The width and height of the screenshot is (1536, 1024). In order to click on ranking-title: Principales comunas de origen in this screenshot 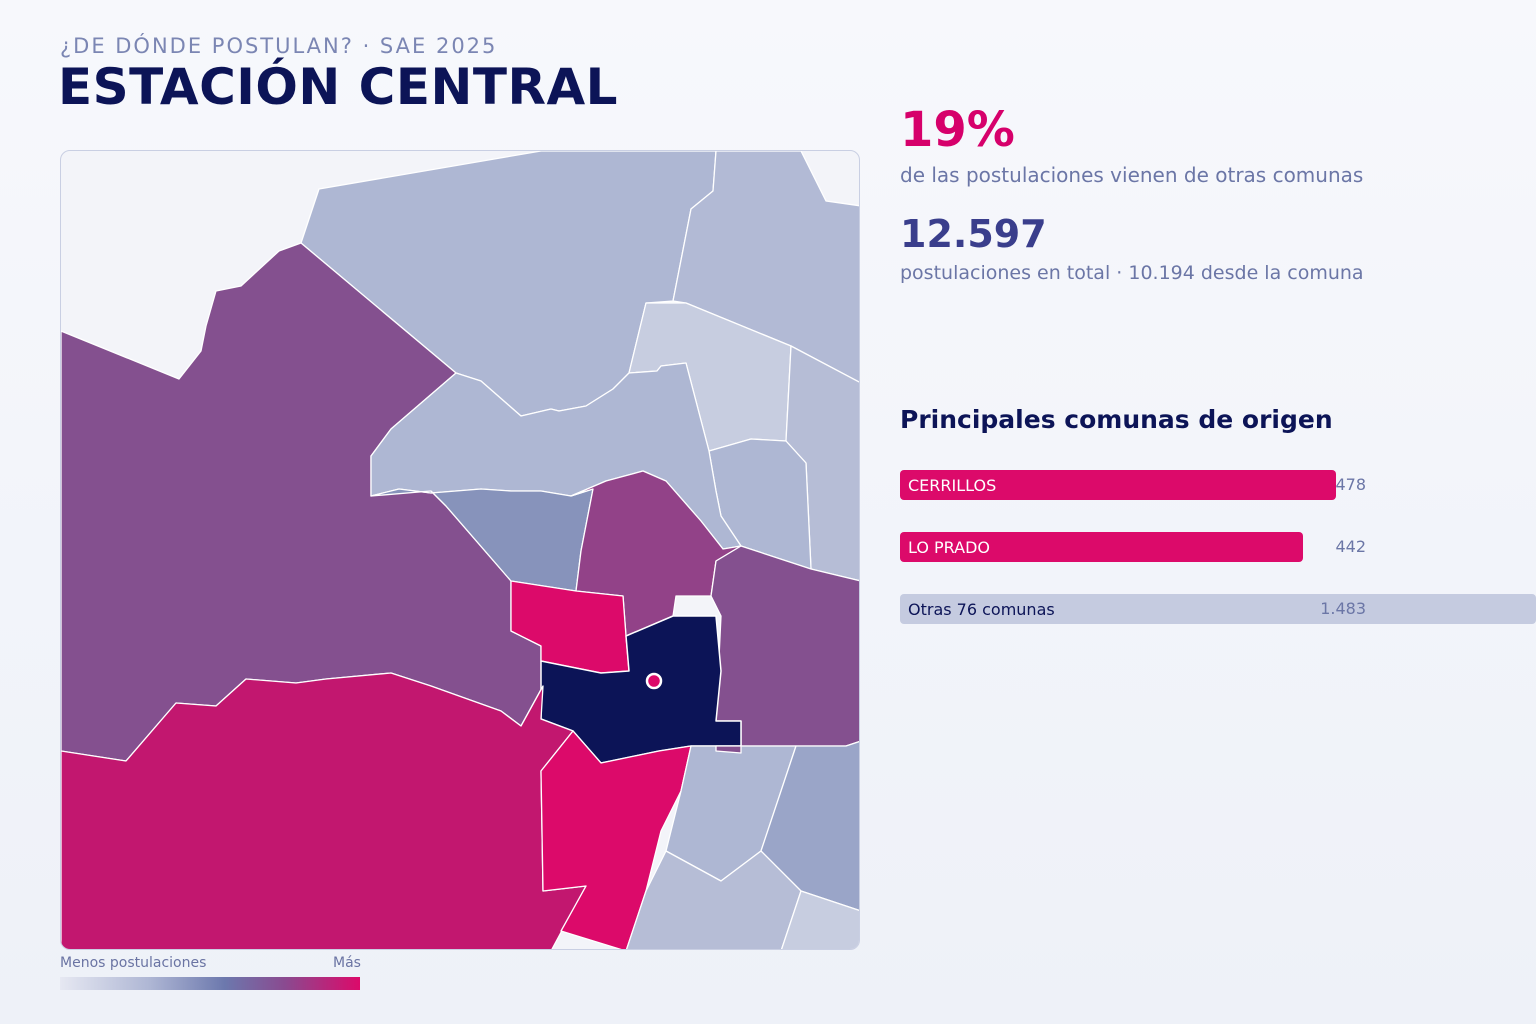, I will do `click(1116, 419)`.